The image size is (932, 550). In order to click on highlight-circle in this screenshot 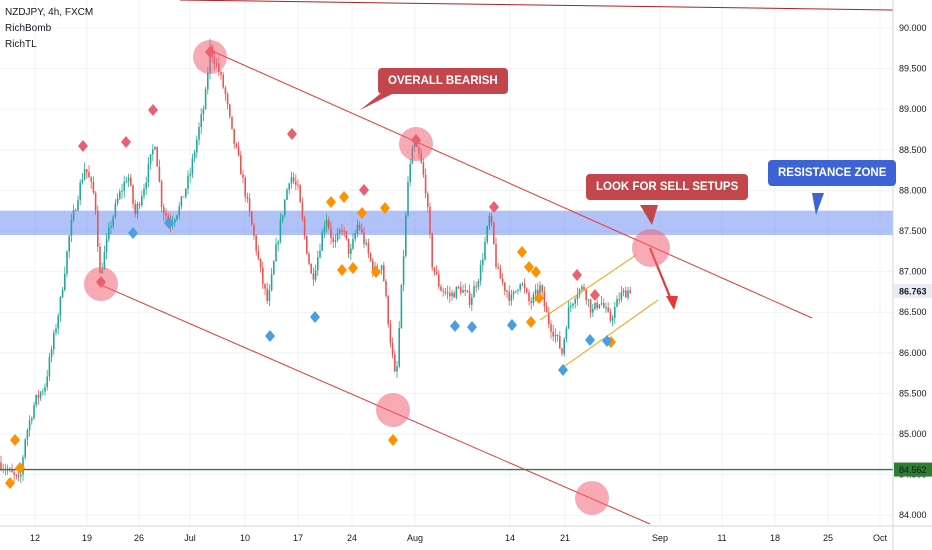, I will do `click(592, 498)`.